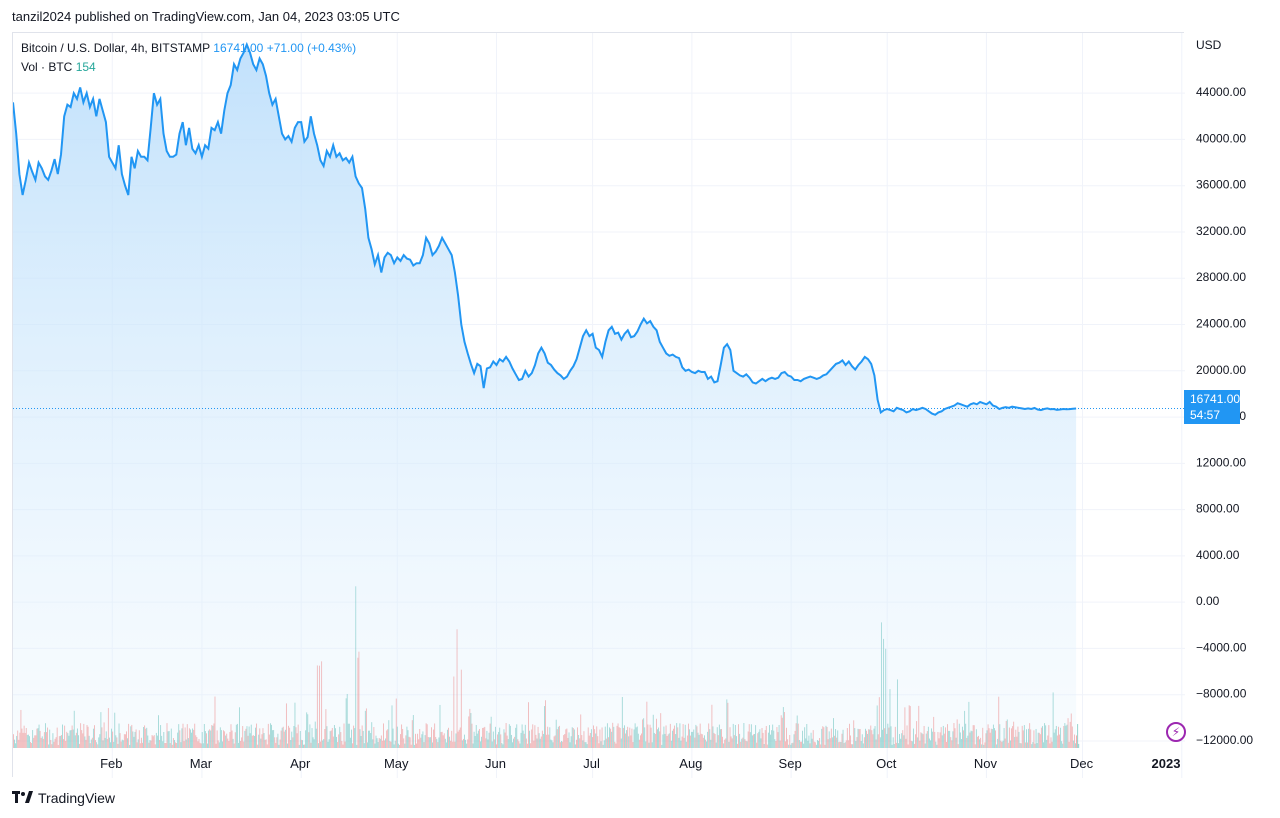 The height and width of the screenshot is (818, 1280). What do you see at coordinates (1218, 509) in the screenshot?
I see `y-tick-label: 8000.00` at bounding box center [1218, 509].